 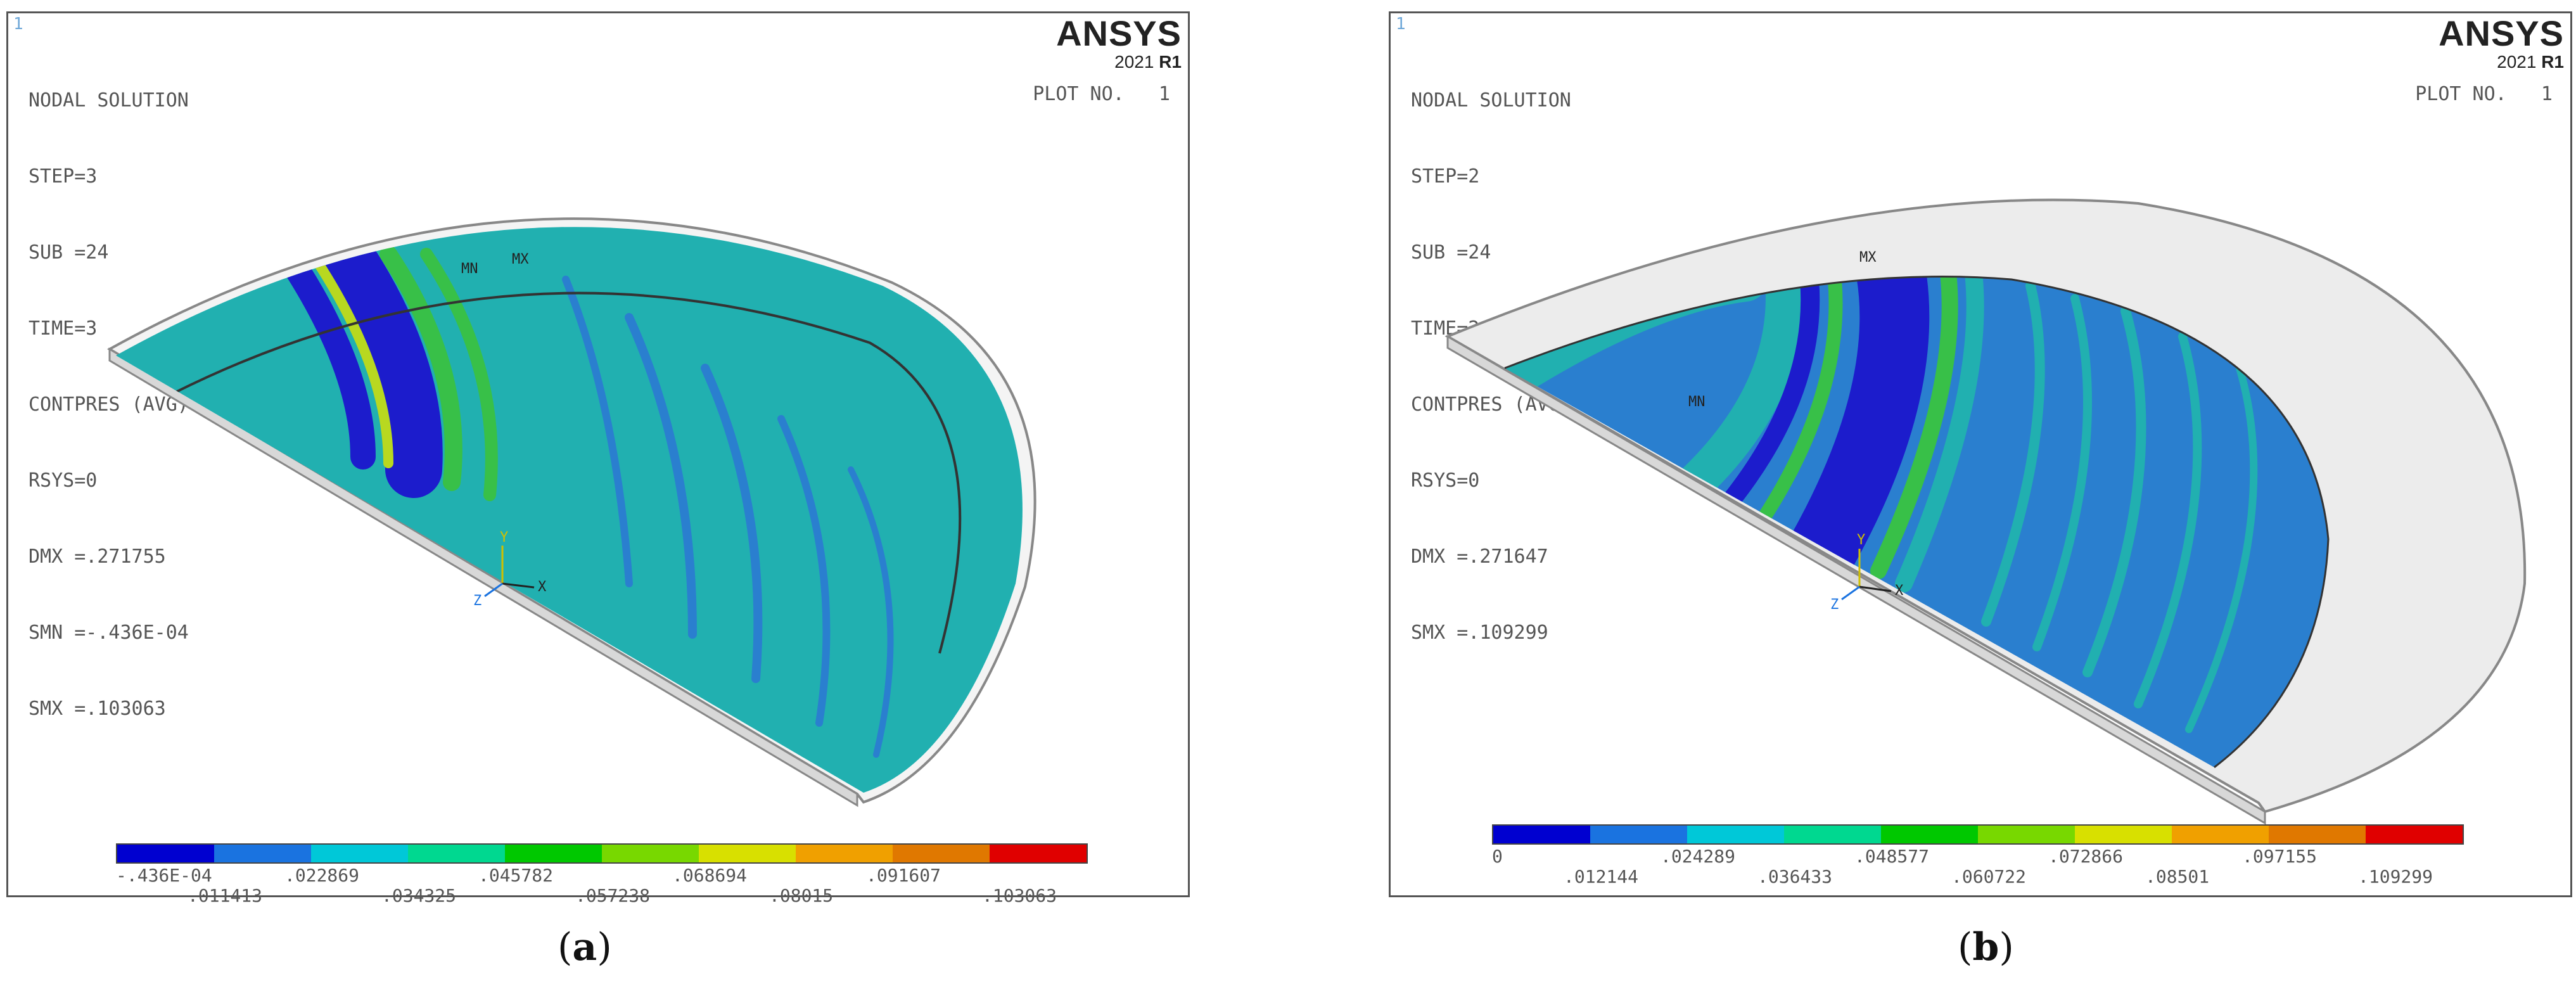 I want to click on legend-tick-lower: .109299, so click(x=2395, y=876).